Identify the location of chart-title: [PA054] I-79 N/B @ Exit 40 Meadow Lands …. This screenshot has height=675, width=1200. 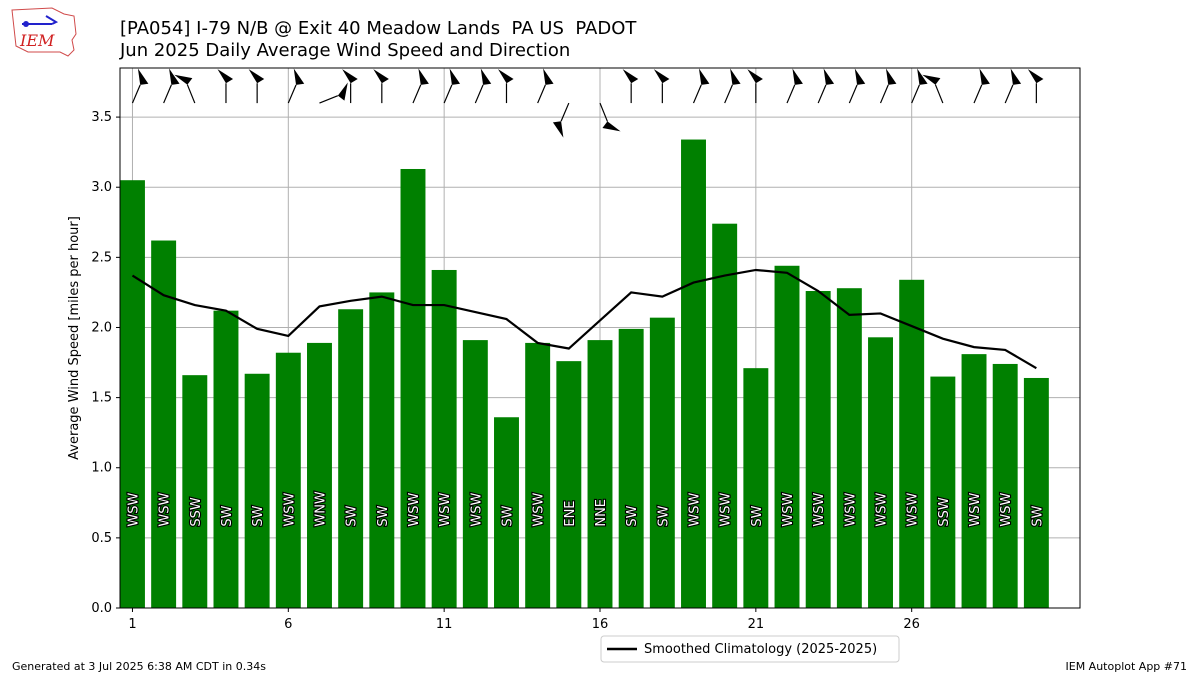
(378, 40).